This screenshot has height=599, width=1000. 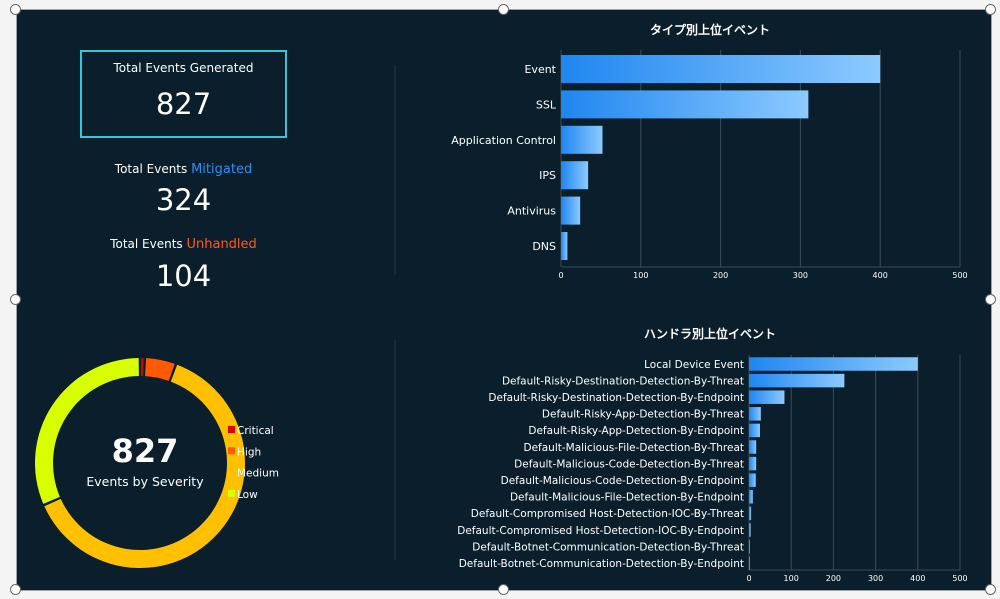 What do you see at coordinates (249, 452) in the screenshot?
I see `legend-label: High` at bounding box center [249, 452].